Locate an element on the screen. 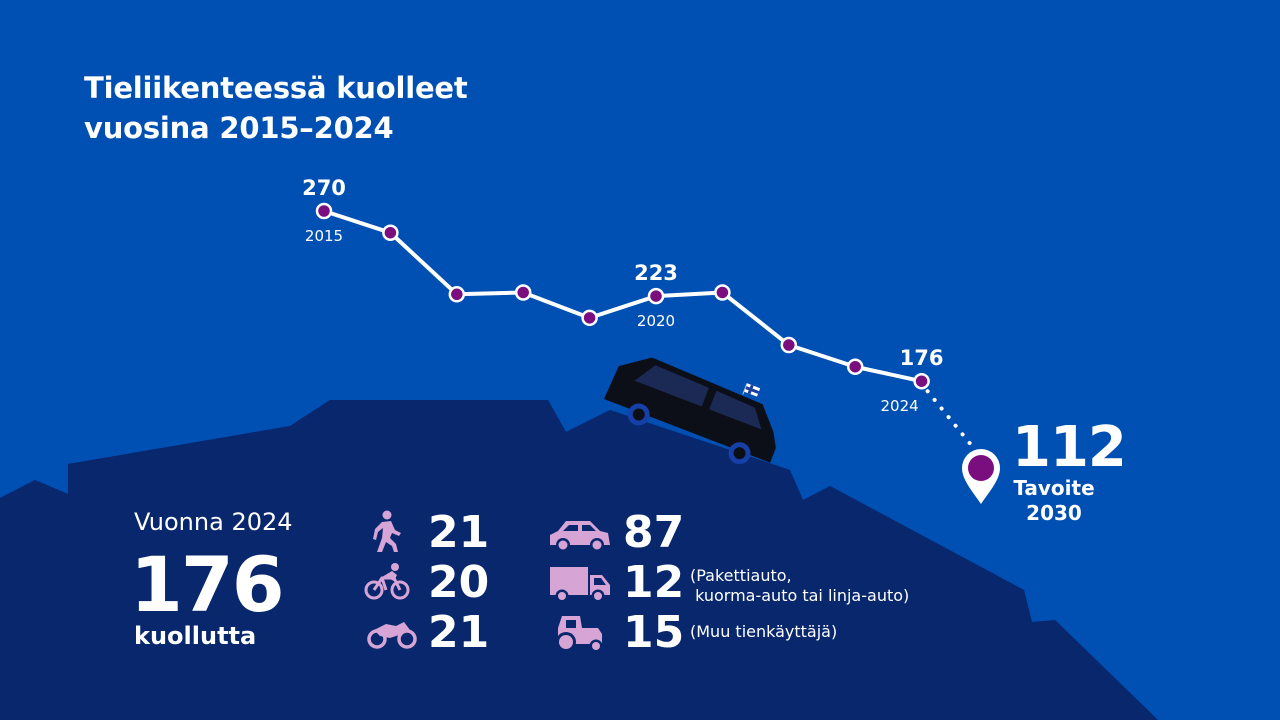  data-point-2015 is located at coordinates (324, 211).